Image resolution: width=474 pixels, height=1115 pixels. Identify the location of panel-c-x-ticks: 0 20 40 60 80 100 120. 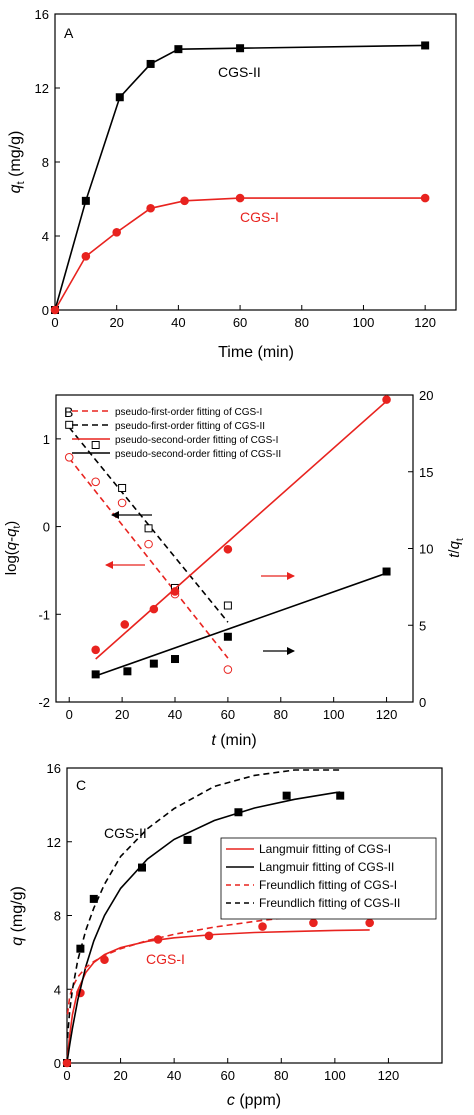
(231, 1070).